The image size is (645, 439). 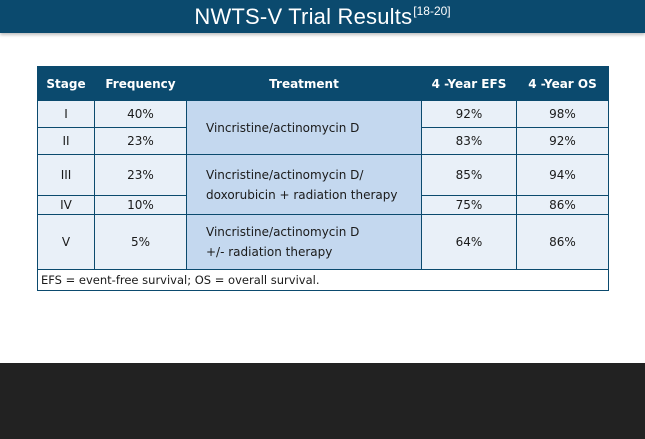 I want to click on stage-cell: V, so click(x=66, y=242).